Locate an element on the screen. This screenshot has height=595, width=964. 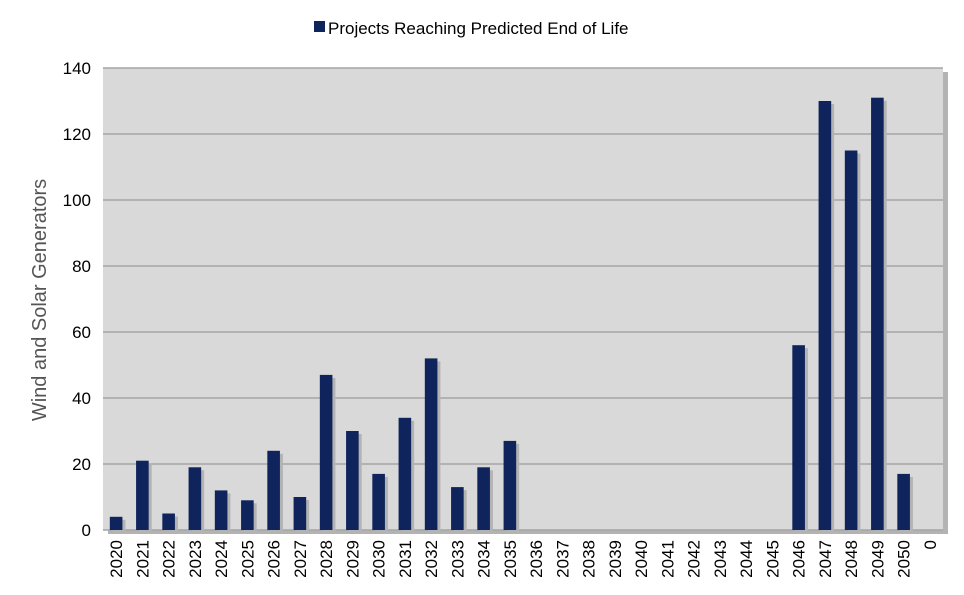
x-tick-label: 2040 is located at coordinates (641, 559).